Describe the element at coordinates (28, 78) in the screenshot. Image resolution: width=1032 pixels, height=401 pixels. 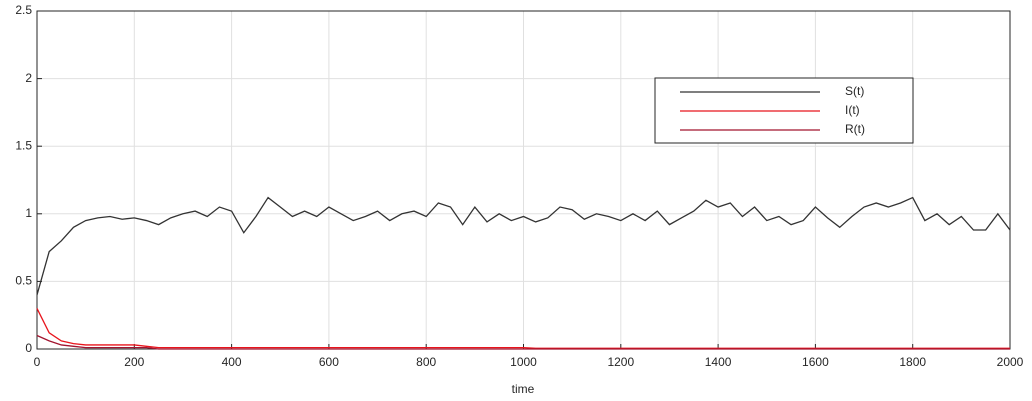
I see `y-tick-label: 2` at that location.